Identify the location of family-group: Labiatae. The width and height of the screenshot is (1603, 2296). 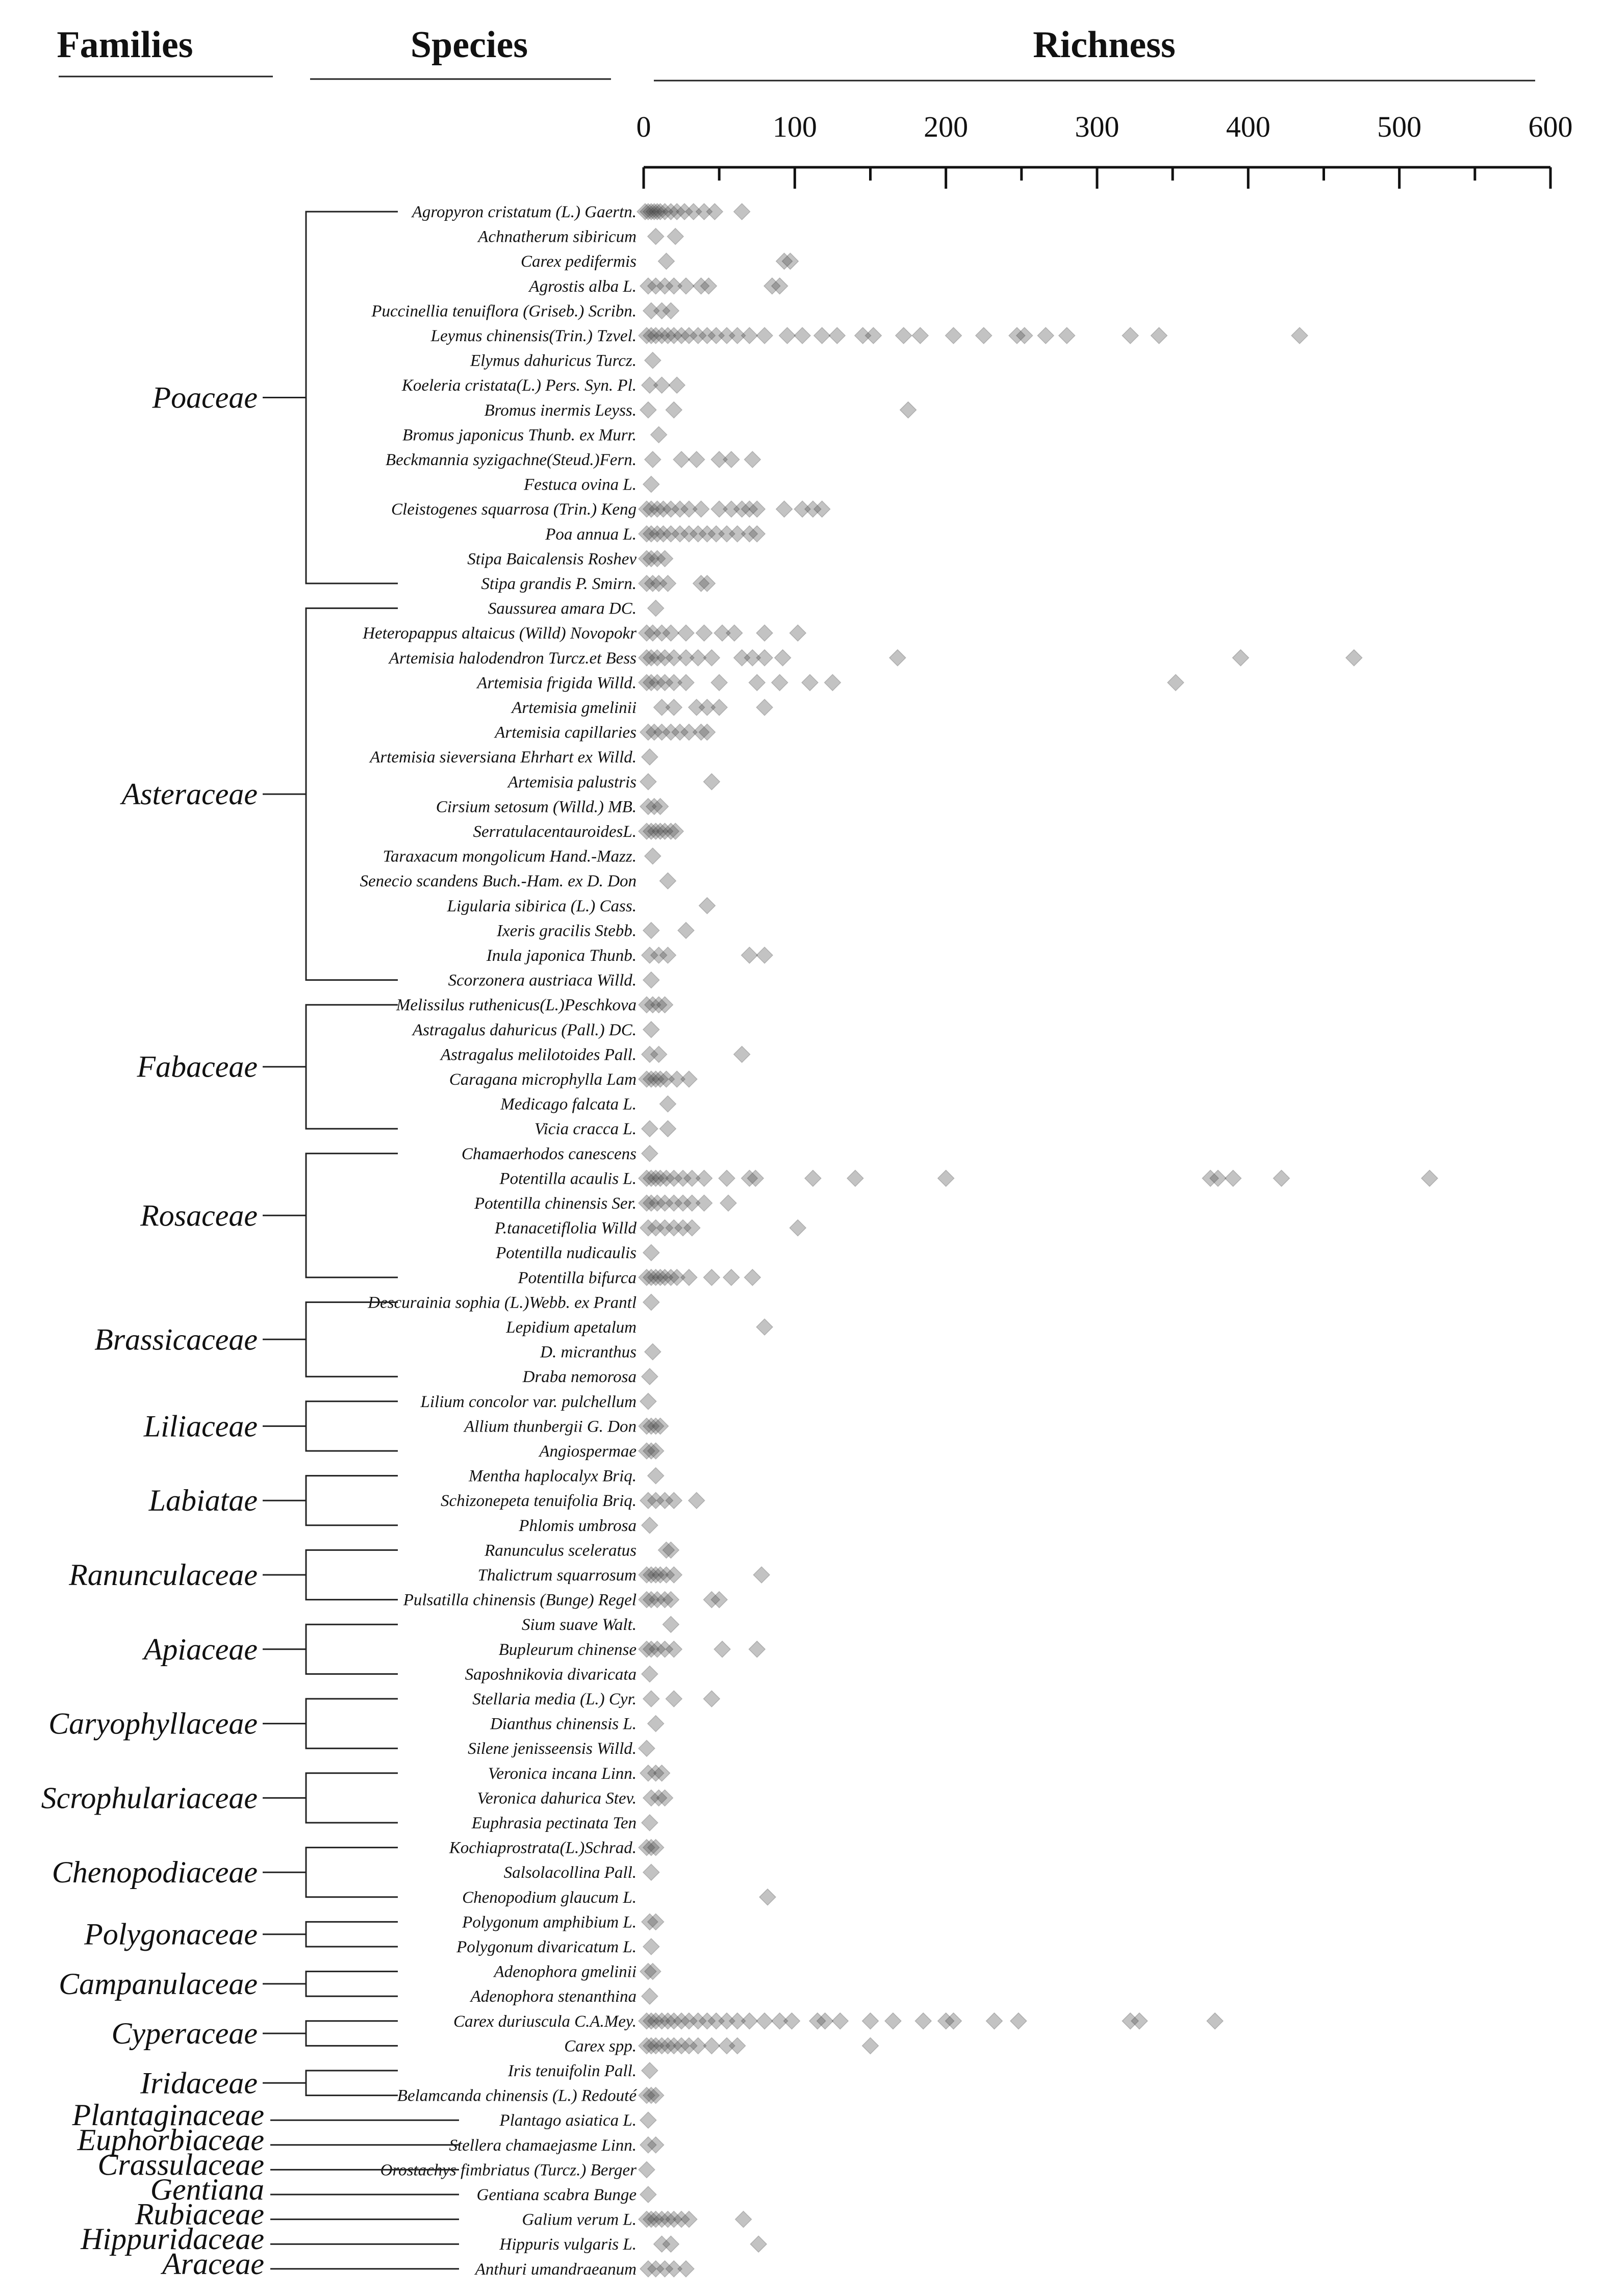
(273, 1500).